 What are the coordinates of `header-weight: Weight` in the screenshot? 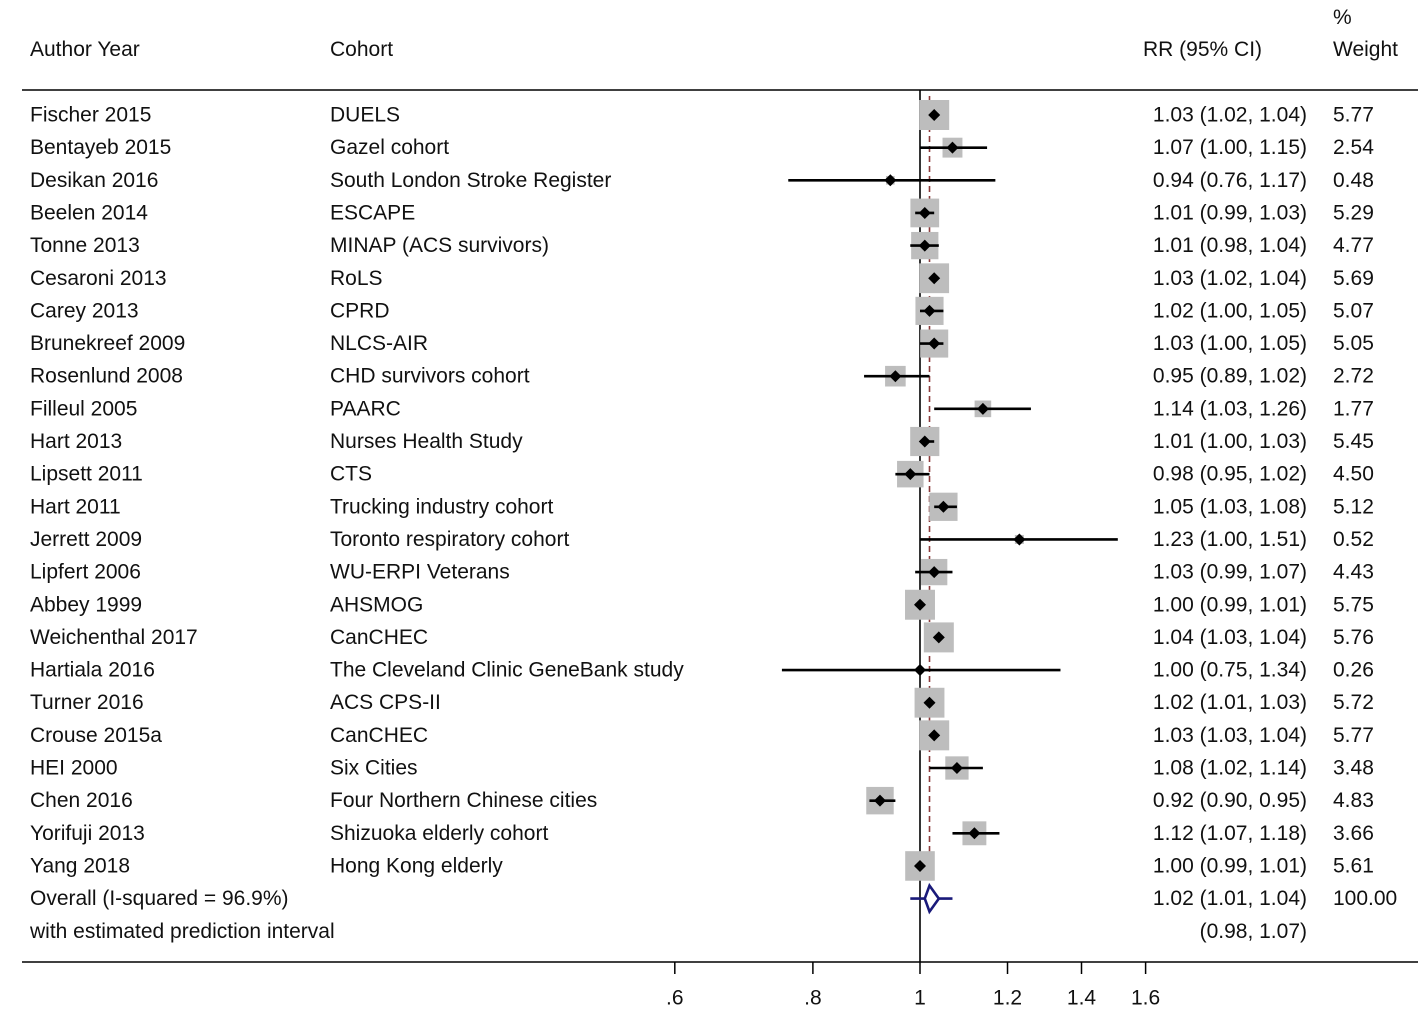 It's located at (1365, 49).